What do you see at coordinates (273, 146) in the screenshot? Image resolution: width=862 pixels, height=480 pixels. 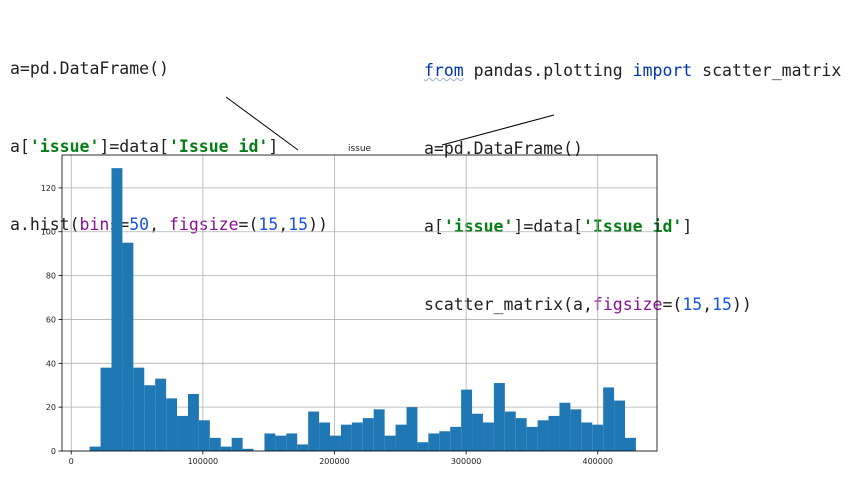 I see `code-text: ]` at bounding box center [273, 146].